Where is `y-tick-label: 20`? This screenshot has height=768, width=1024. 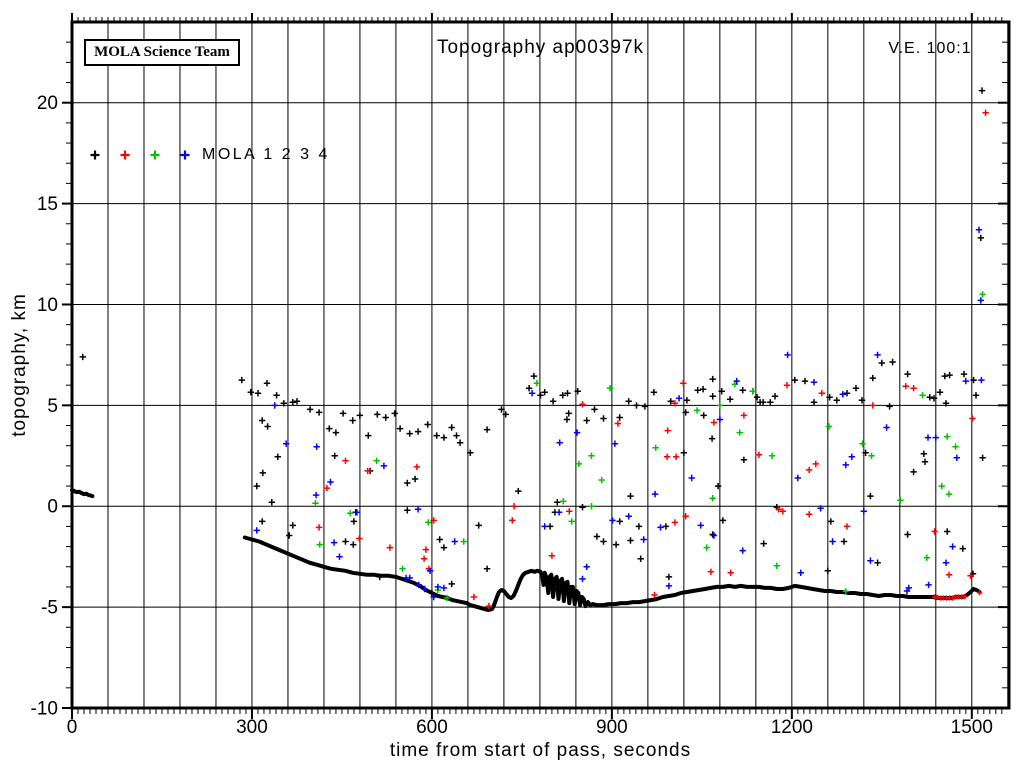
y-tick-label: 20 is located at coordinates (47, 103).